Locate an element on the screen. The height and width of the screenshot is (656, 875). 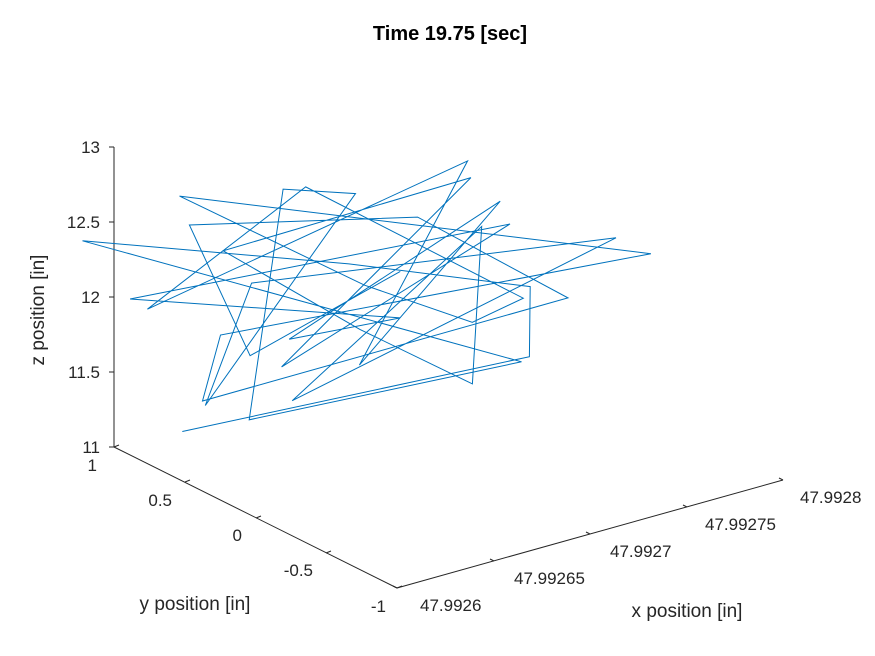
z-tick-labels: 11 11.5 12 12.5 13 is located at coordinates (83, 297).